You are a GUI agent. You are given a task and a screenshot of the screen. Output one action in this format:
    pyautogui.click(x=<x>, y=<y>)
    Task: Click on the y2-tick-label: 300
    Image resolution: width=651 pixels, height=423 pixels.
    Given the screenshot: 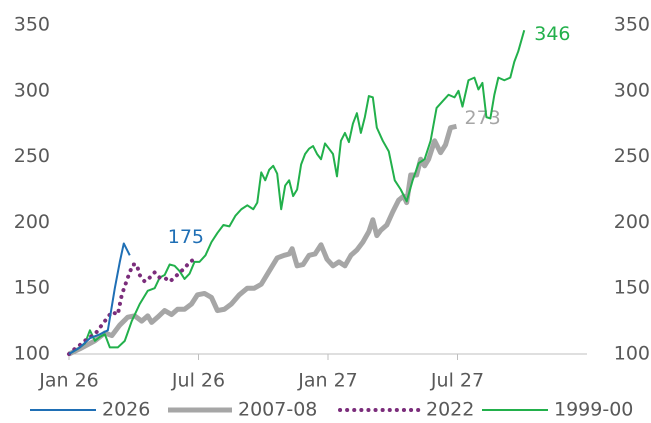 What is the action you would take?
    pyautogui.click(x=632, y=90)
    